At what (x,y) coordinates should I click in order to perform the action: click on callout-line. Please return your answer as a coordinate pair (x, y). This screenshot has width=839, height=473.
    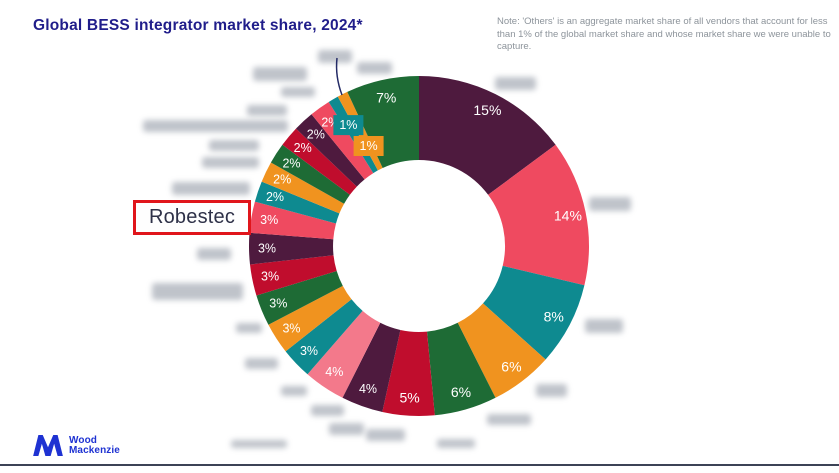
    Looking at the image, I should click on (339, 76).